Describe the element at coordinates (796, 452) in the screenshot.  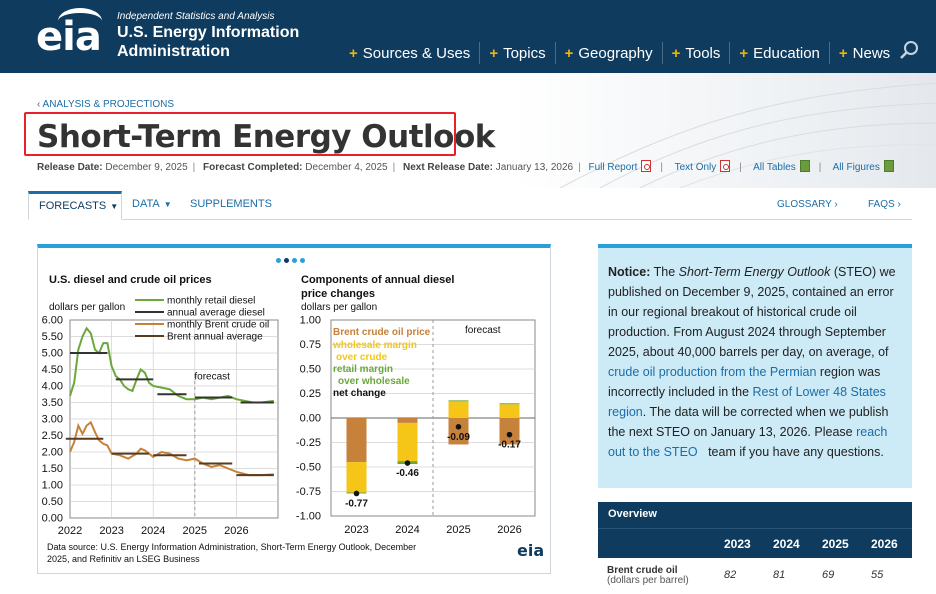
I see `notice-text-5: team if you have any questions.` at that location.